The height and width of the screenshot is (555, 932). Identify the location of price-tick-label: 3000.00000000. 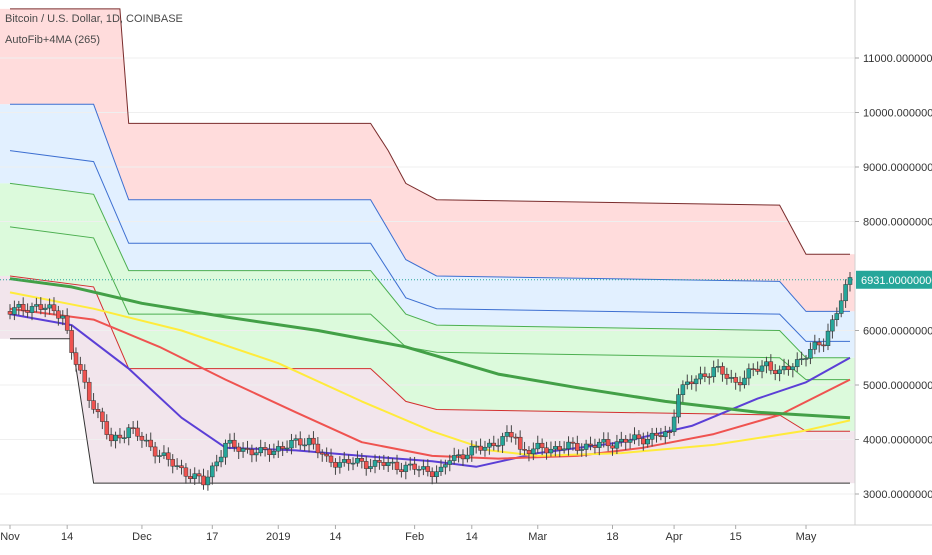
(897, 495).